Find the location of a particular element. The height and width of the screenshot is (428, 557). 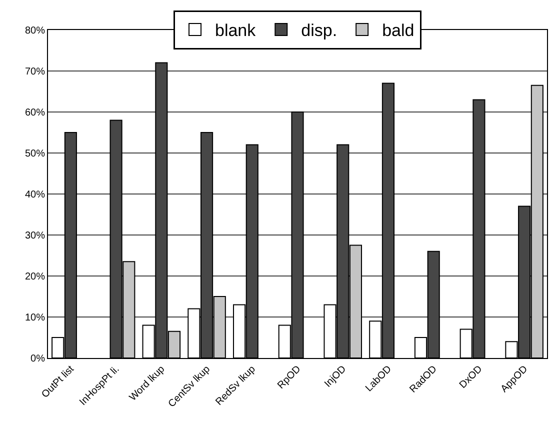

y-tick-label: 60% is located at coordinates (35, 113).